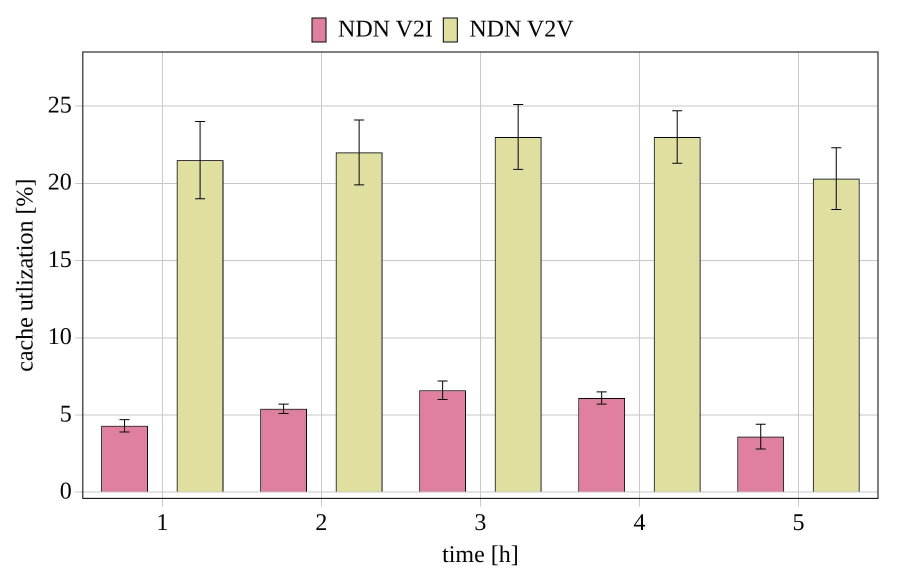 Image resolution: width=898 pixels, height=581 pixels. What do you see at coordinates (480, 523) in the screenshot?
I see `x-tick-label: 3` at bounding box center [480, 523].